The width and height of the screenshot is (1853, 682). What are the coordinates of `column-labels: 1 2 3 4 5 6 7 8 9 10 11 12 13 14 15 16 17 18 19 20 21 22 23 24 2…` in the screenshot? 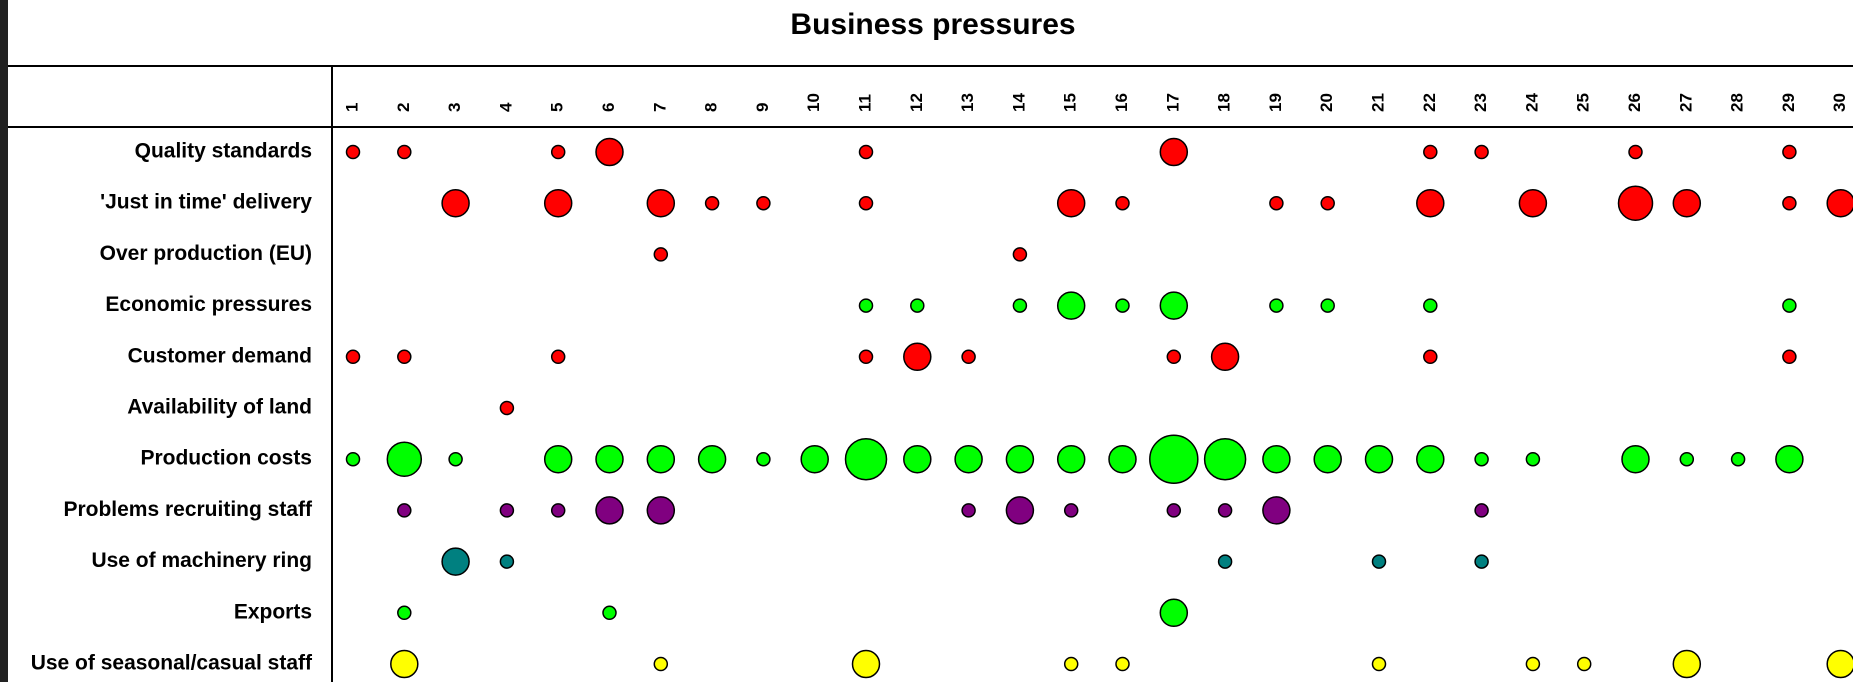 It's located at (1095, 102).